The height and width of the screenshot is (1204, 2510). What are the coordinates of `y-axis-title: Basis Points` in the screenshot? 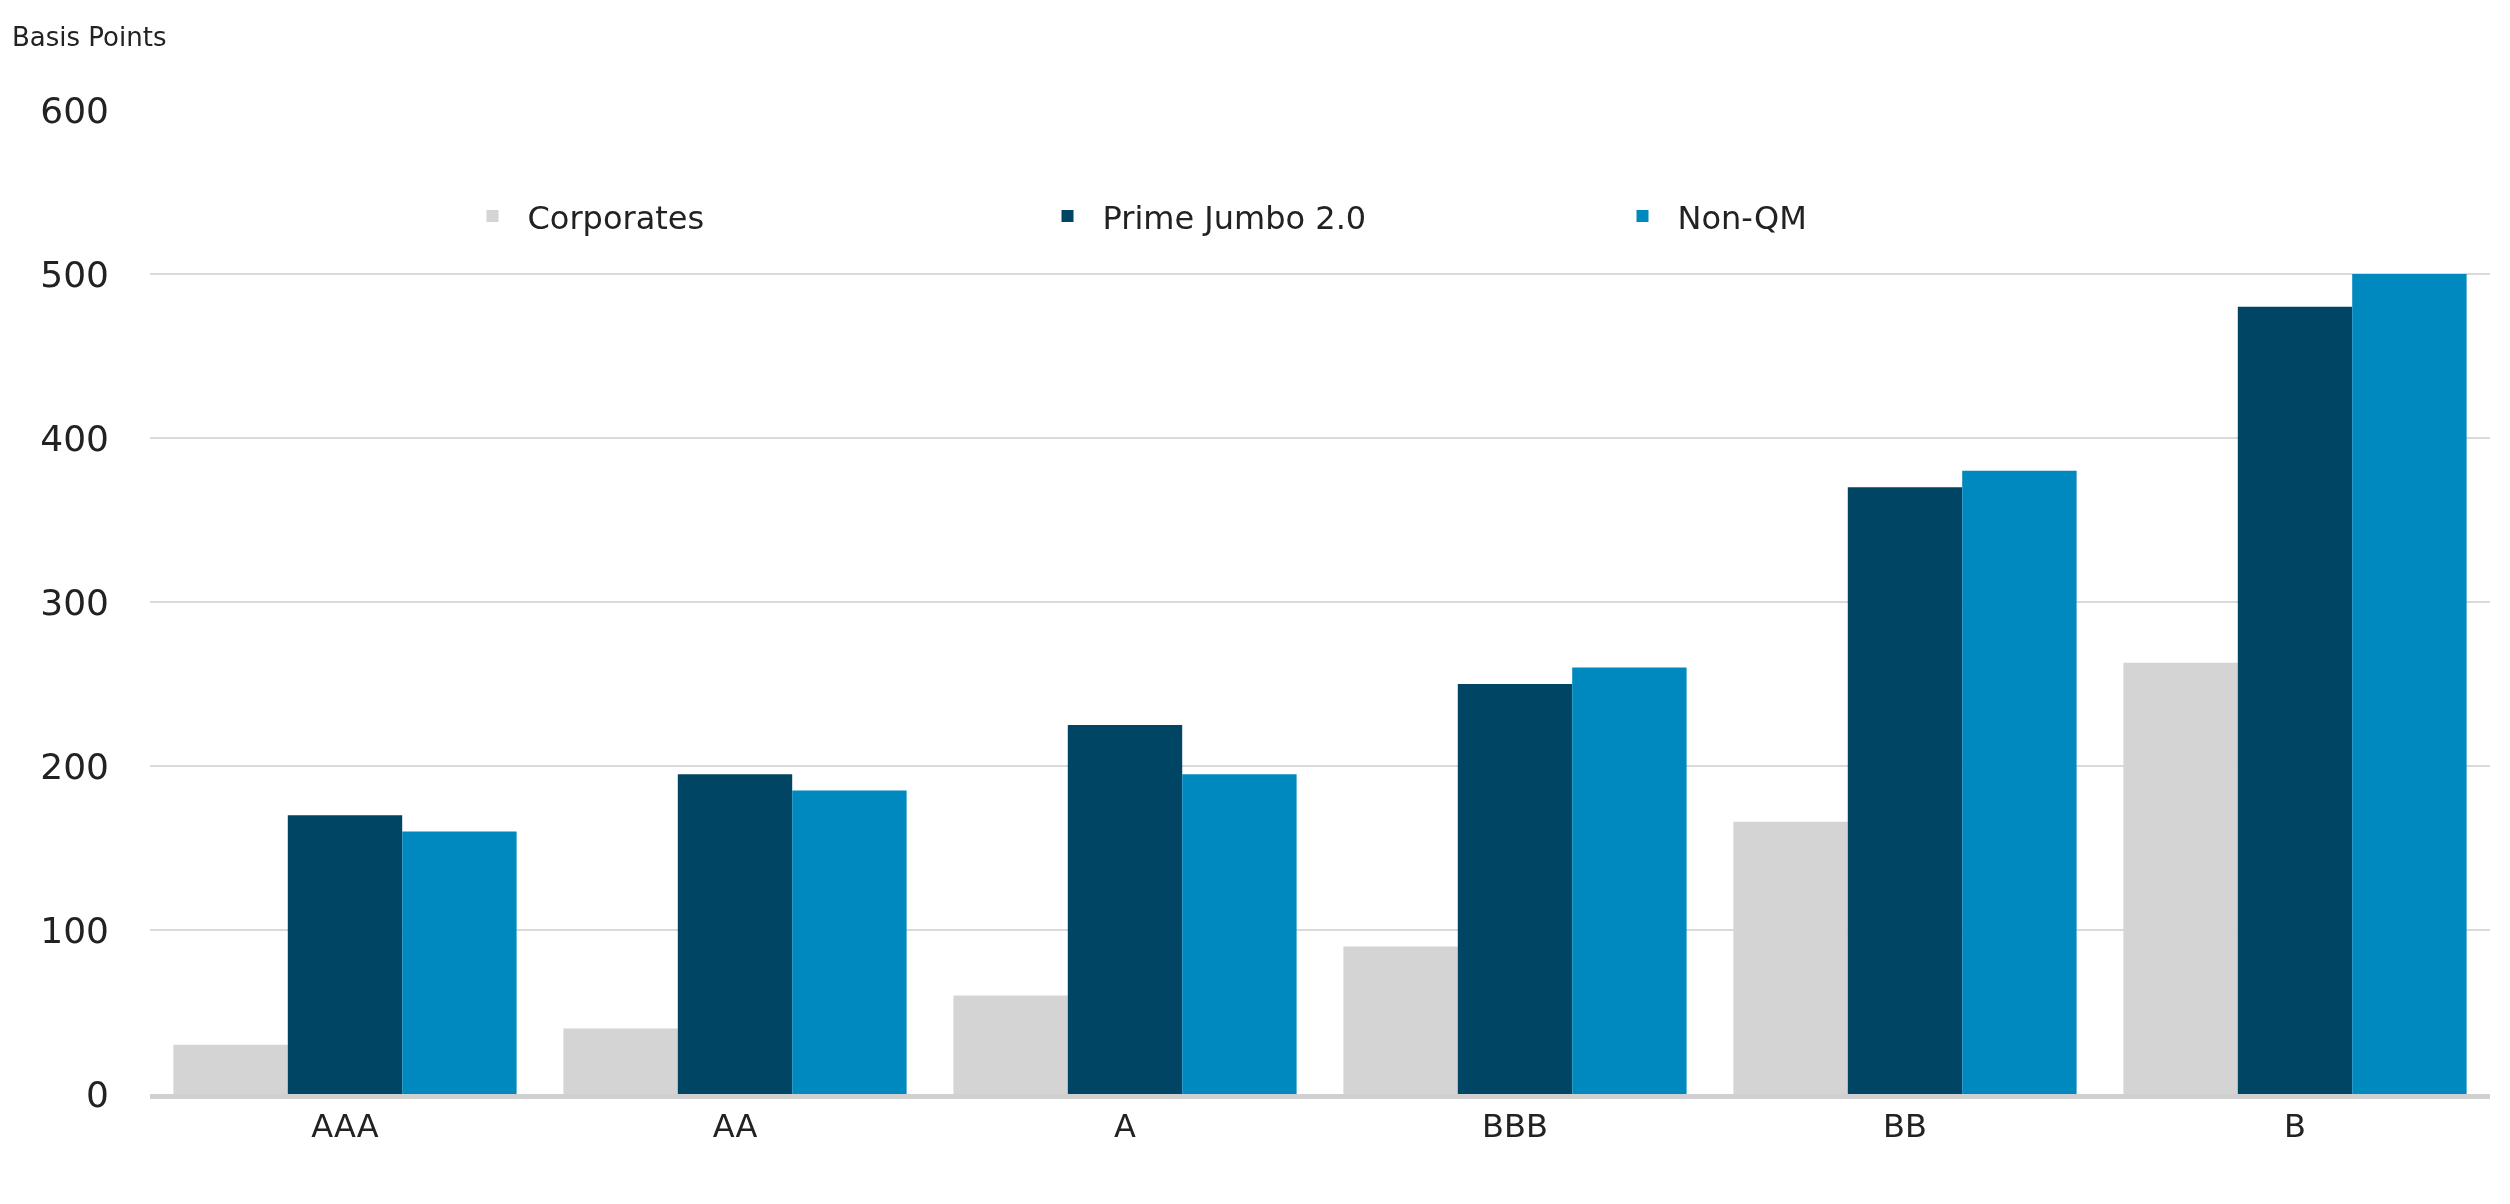 It's located at (89, 37).